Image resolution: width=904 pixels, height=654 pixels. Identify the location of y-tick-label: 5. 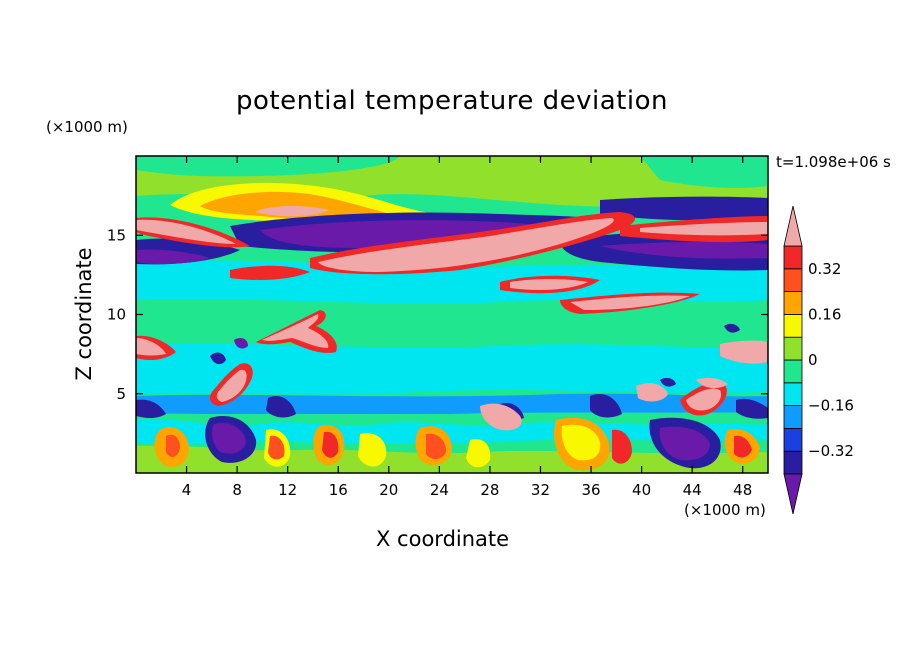
(121, 394).